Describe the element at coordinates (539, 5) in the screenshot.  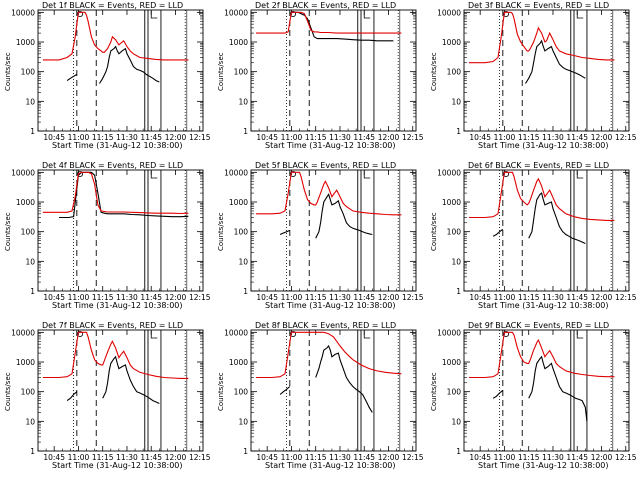
I see `panel-title: Det 3f BLACK = Events, RED = LLD` at that location.